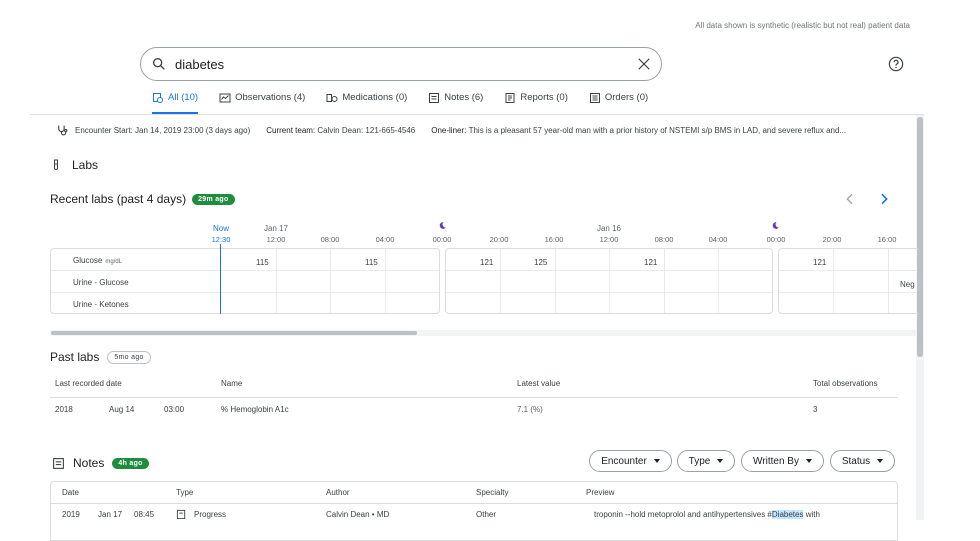 The height and width of the screenshot is (541, 980). I want to click on column-header: Latest value, so click(539, 383).